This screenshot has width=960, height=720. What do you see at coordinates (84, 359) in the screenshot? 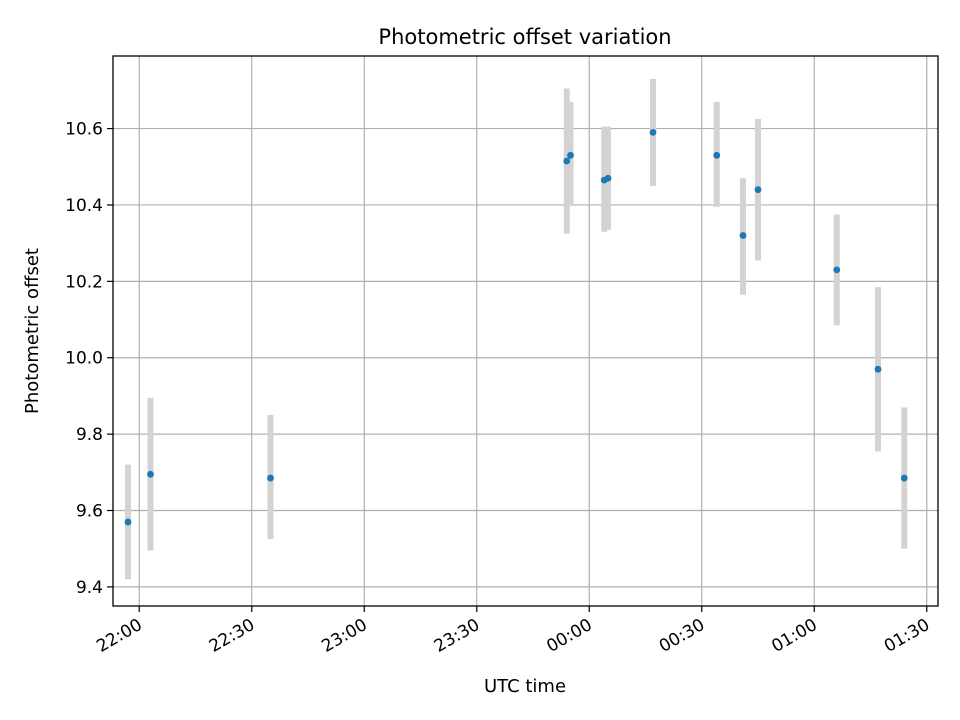
I see `y-tick-label: 10.0` at bounding box center [84, 359].